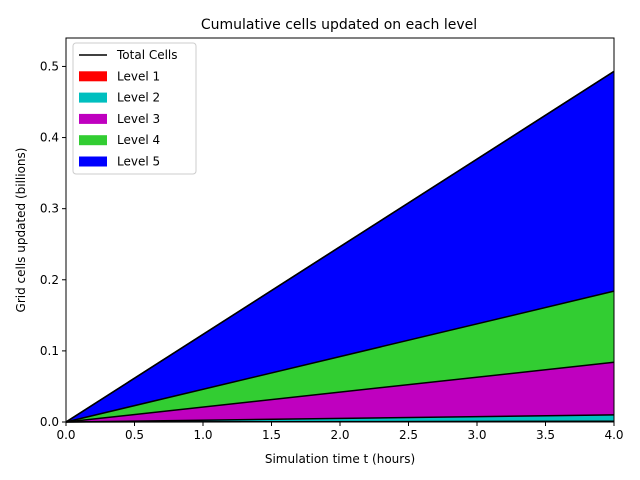 This screenshot has height=480, width=640. Describe the element at coordinates (138, 98) in the screenshot. I see `legend-label-level-2: Level 2` at that location.